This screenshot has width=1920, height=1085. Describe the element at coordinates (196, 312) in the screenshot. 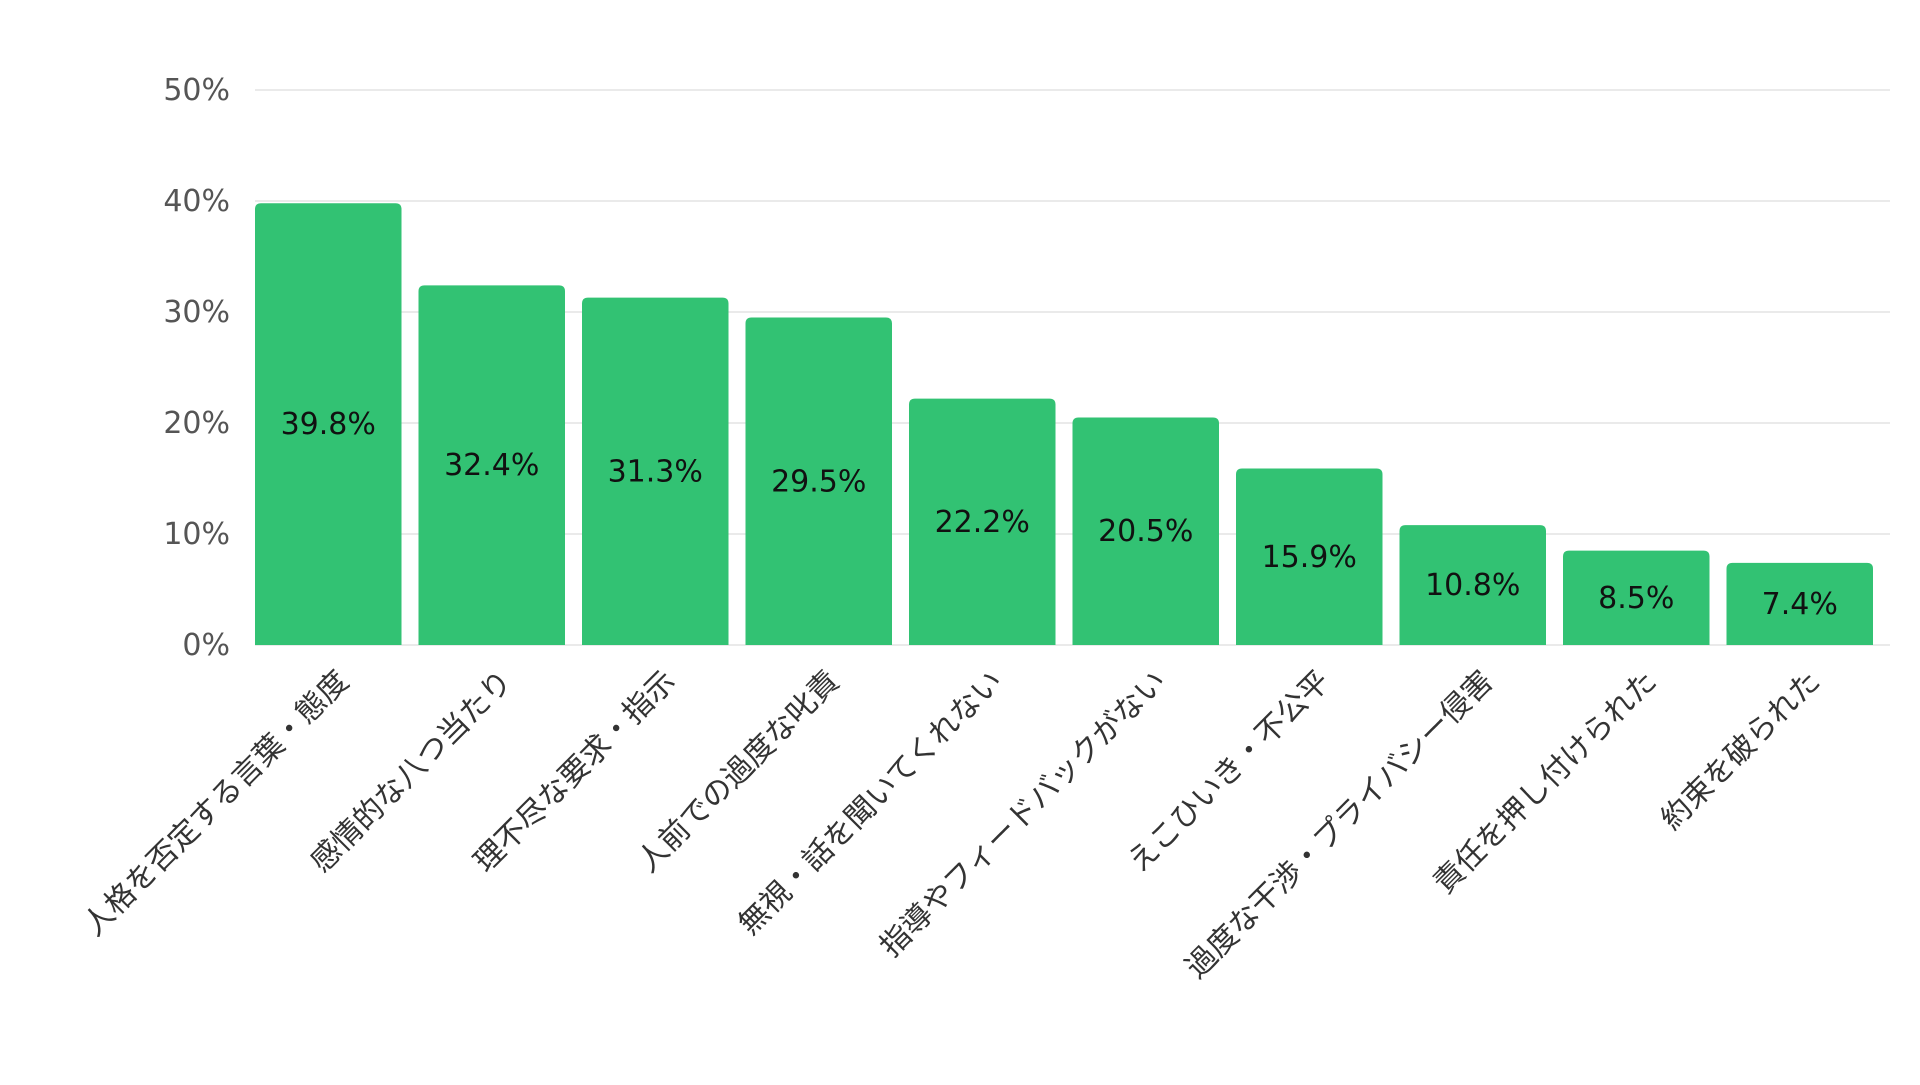

I see `y-tick-label: 30%` at that location.